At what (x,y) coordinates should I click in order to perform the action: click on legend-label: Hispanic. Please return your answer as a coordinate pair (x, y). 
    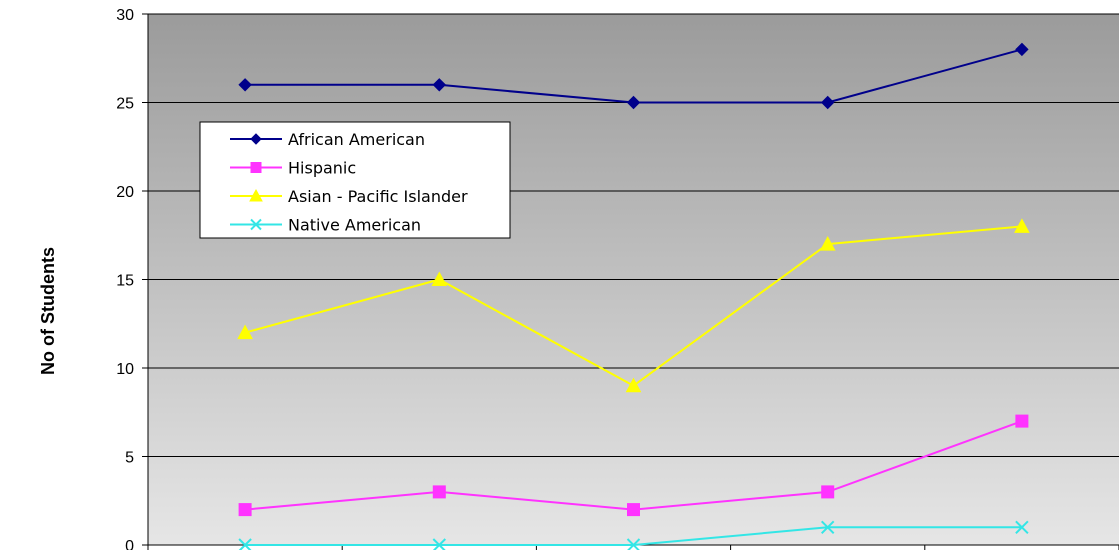
    Looking at the image, I should click on (322, 168).